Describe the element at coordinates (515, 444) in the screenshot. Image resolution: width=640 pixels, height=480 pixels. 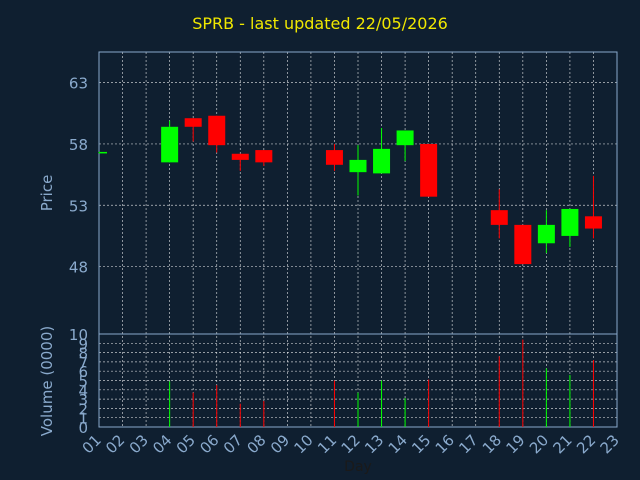
I see `x-tick-label: 19` at that location.